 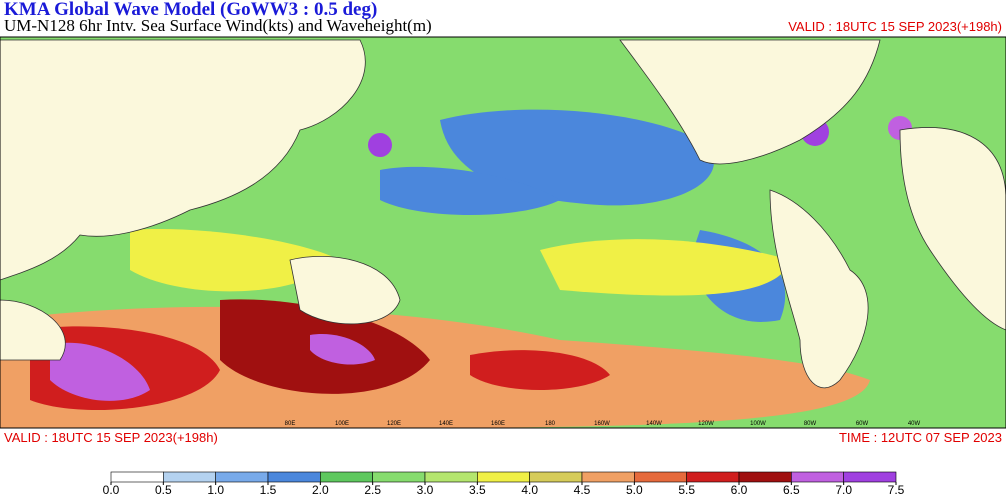 What do you see at coordinates (111, 437) in the screenshot?
I see `valid-bottom: VALID : 18UTC 15 SEP 2023(+198h)` at bounding box center [111, 437].